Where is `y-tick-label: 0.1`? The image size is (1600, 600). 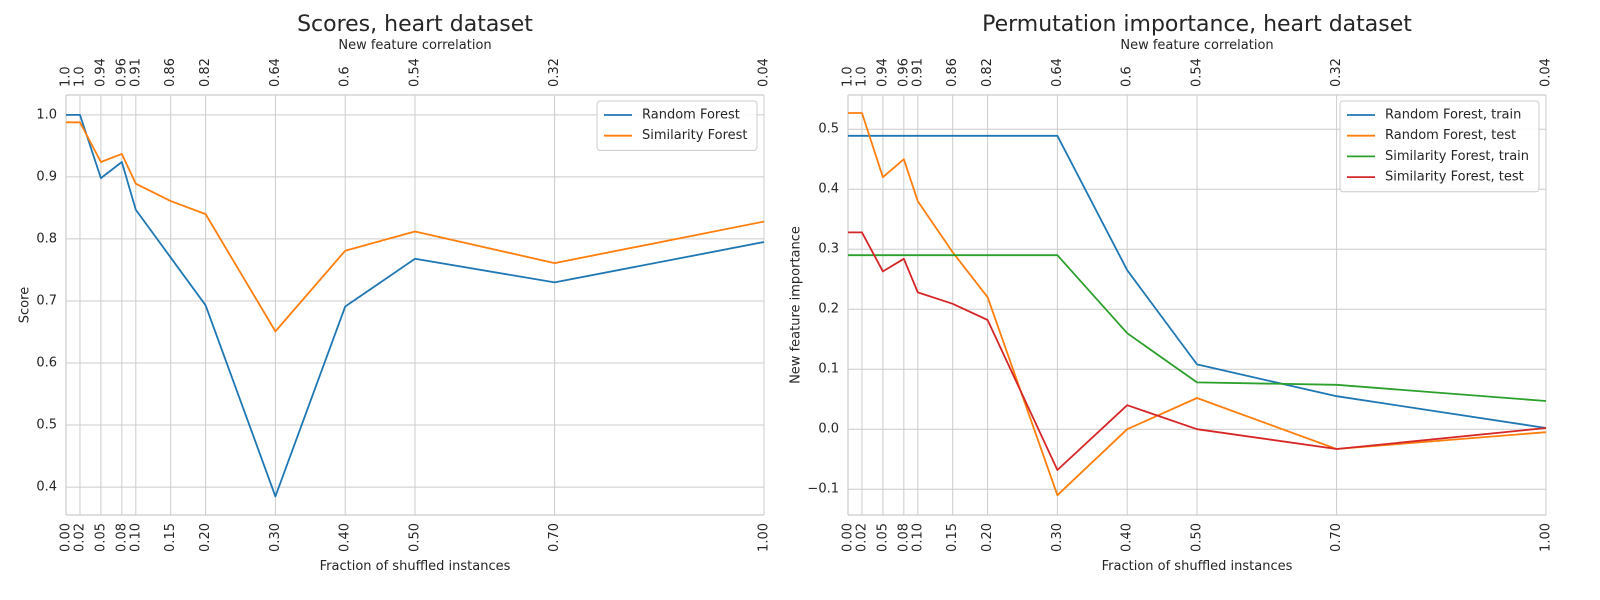 y-tick-label: 0.1 is located at coordinates (828, 369).